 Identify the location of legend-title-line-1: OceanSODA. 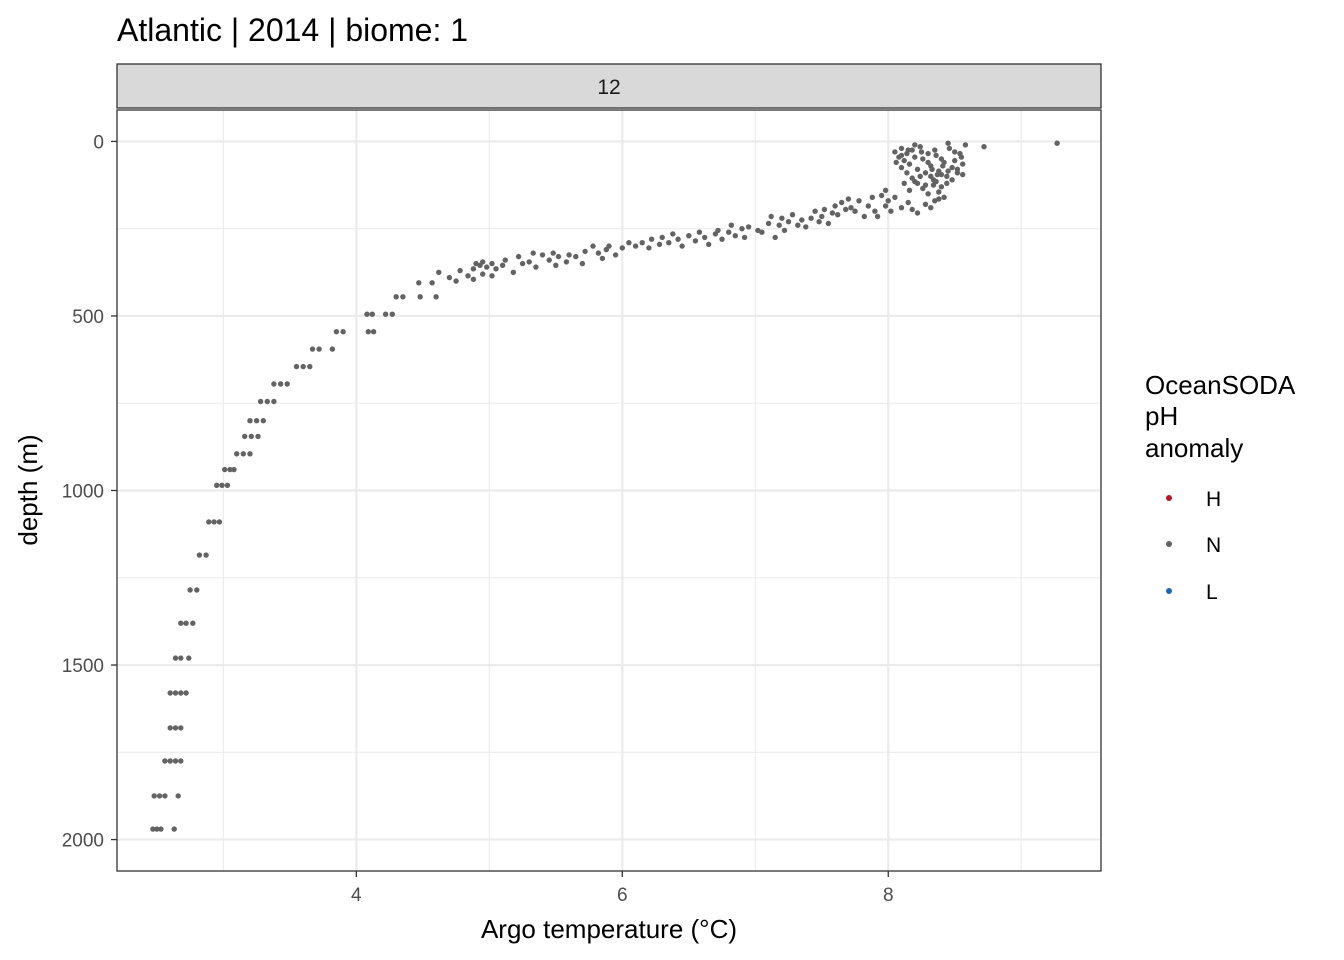
(1220, 385).